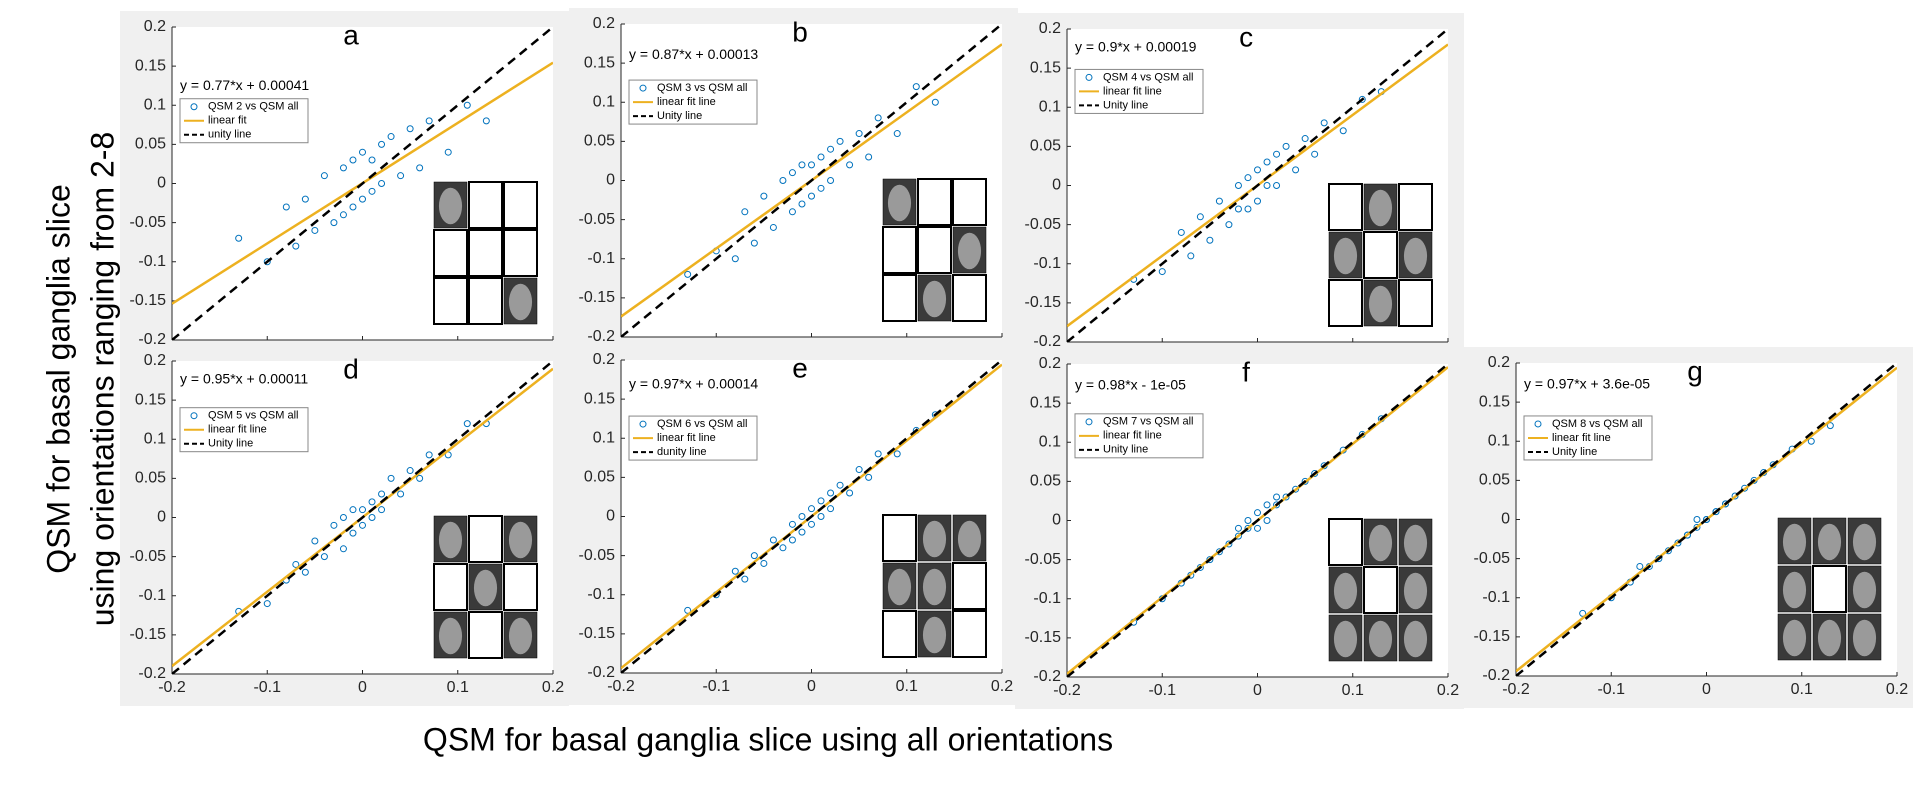  I want to click on y-tick-label: -0.1, so click(1047, 263).